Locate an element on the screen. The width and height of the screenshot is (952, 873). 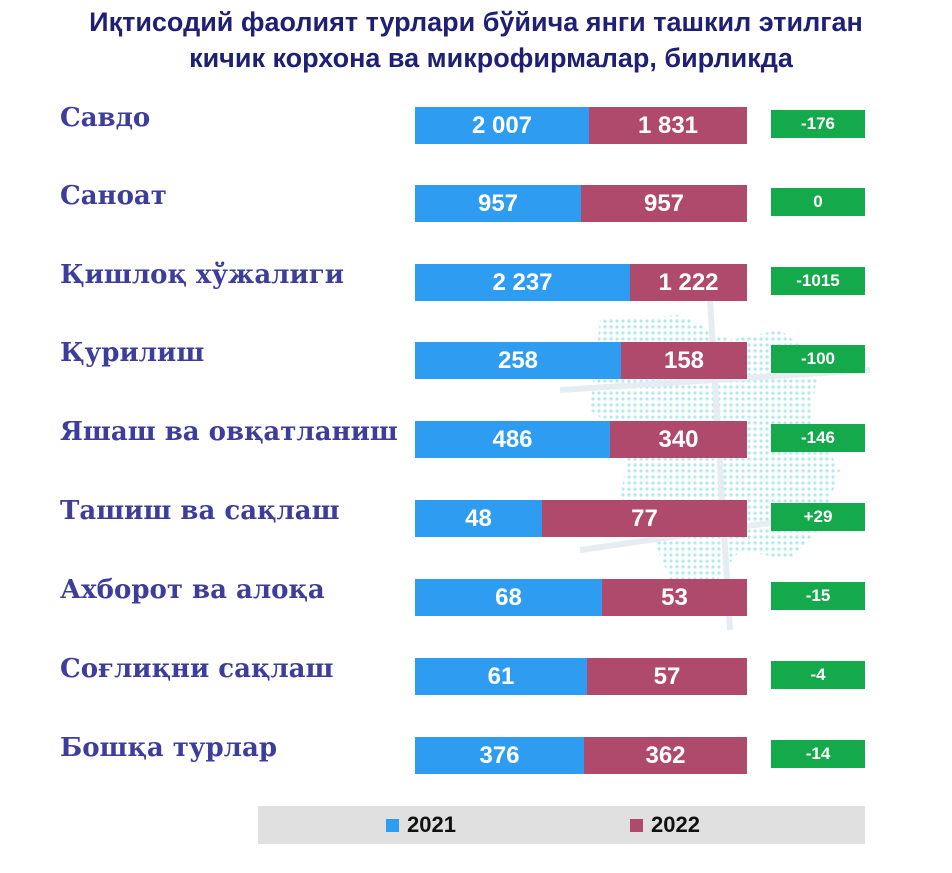
difference-badge: -146 is located at coordinates (818, 438).